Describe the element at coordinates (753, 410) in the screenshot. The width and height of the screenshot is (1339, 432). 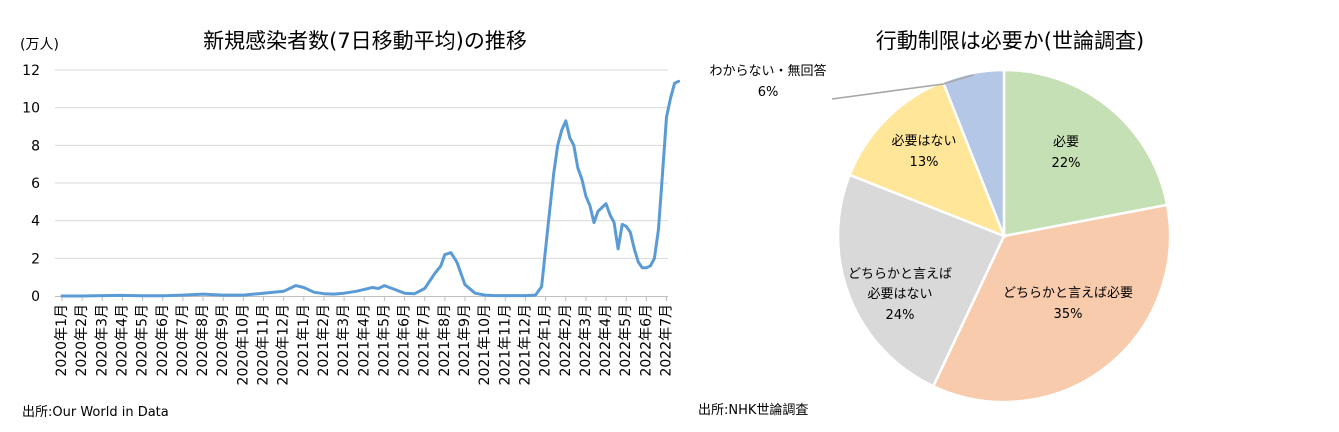
I see `pie-chart-source: 出所:NHK世論調査` at that location.